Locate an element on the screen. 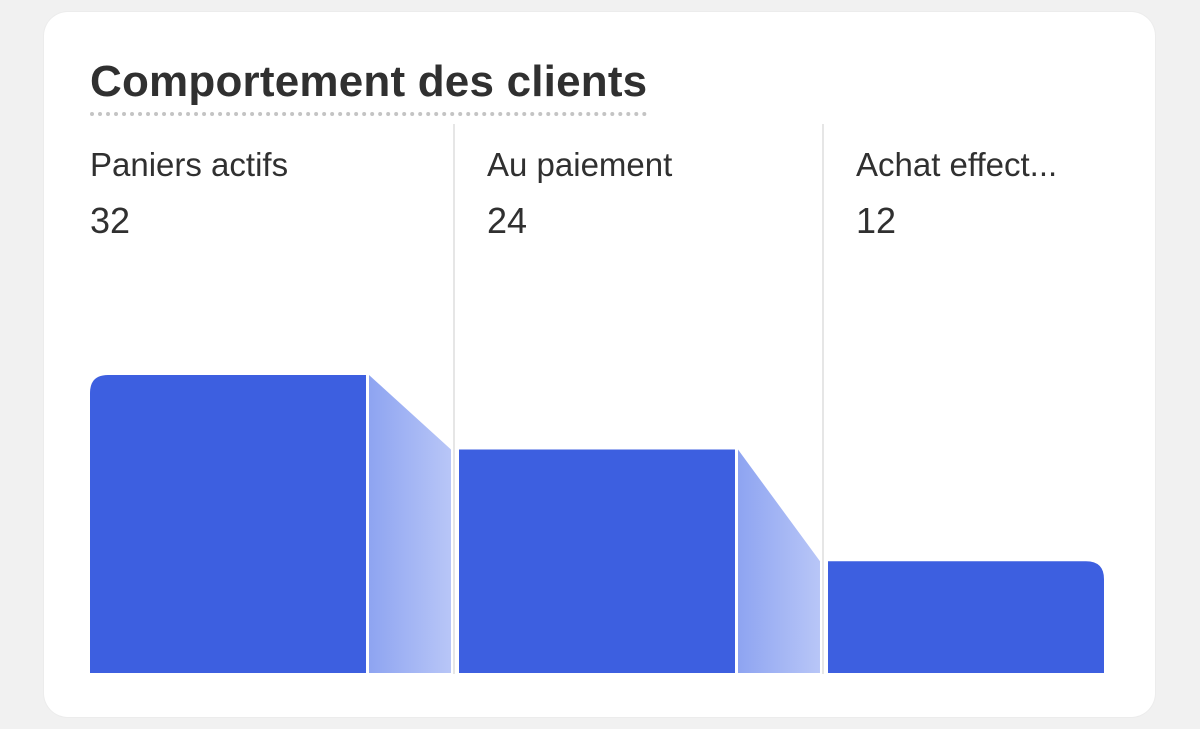 This screenshot has height=729, width=1200. stage-value-checkout: 24 is located at coordinates (507, 220).